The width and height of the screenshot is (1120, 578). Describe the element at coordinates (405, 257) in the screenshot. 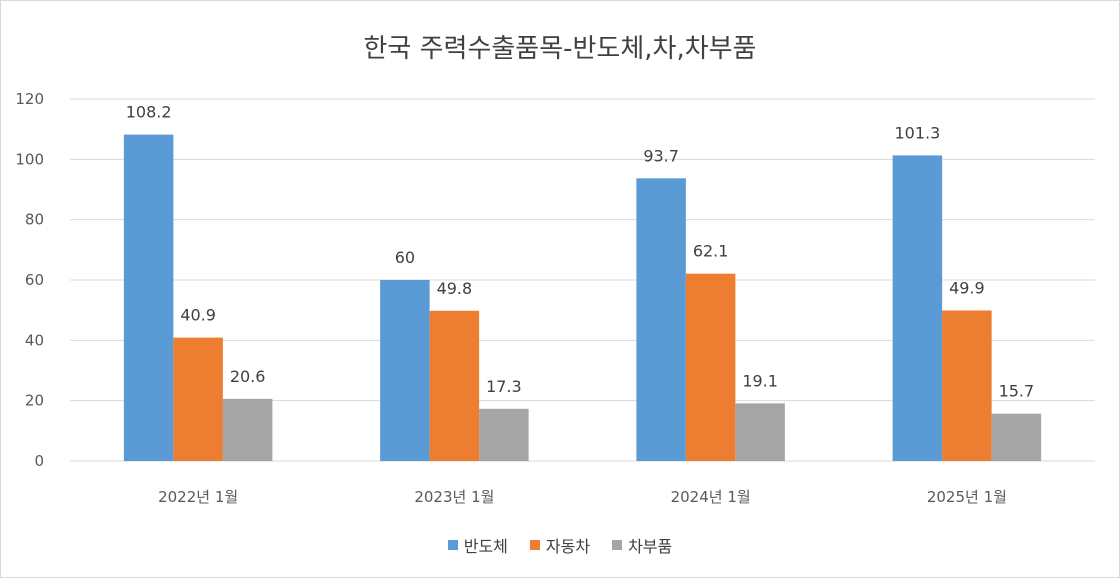

I see `data-label-0-1: 60` at that location.